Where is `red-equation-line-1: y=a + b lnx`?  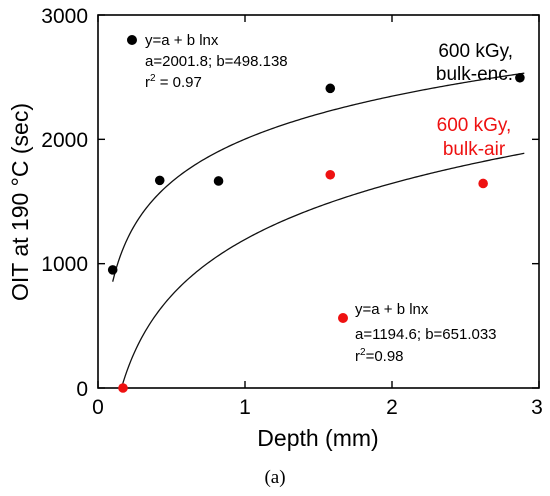
red-equation-line-1: y=a + b lnx is located at coordinates (392, 309).